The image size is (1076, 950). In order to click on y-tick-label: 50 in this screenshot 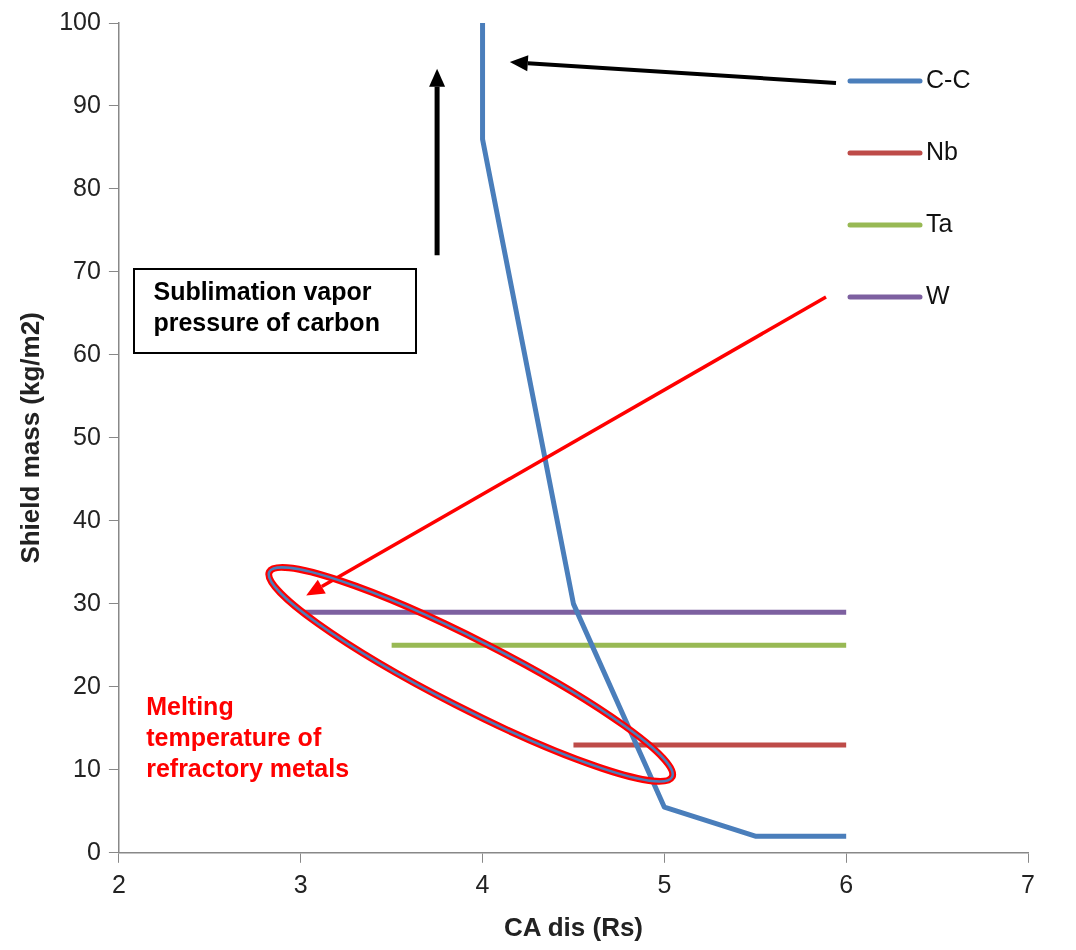, I will do `click(87, 435)`.